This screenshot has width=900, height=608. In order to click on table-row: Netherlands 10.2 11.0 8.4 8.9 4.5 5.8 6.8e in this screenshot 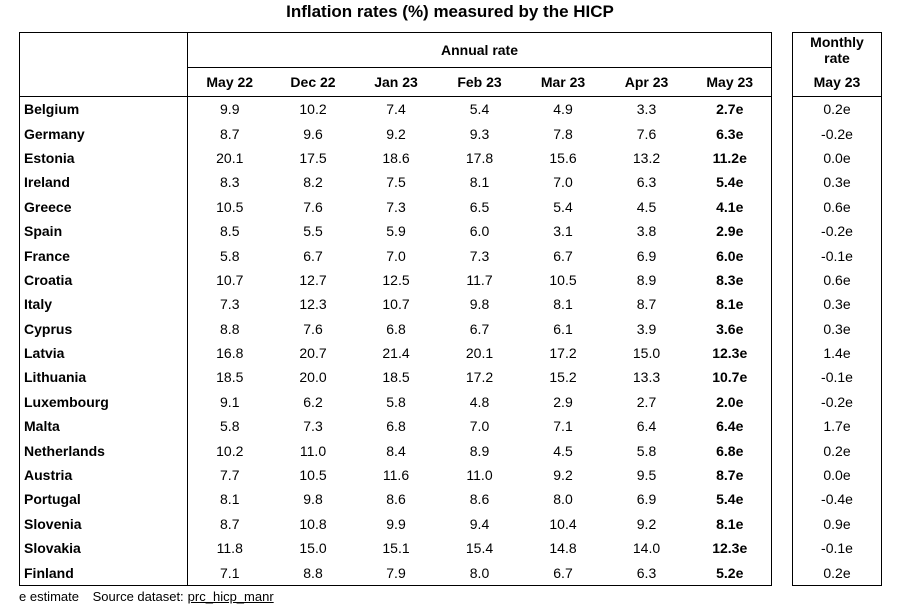, I will do `click(395, 450)`.